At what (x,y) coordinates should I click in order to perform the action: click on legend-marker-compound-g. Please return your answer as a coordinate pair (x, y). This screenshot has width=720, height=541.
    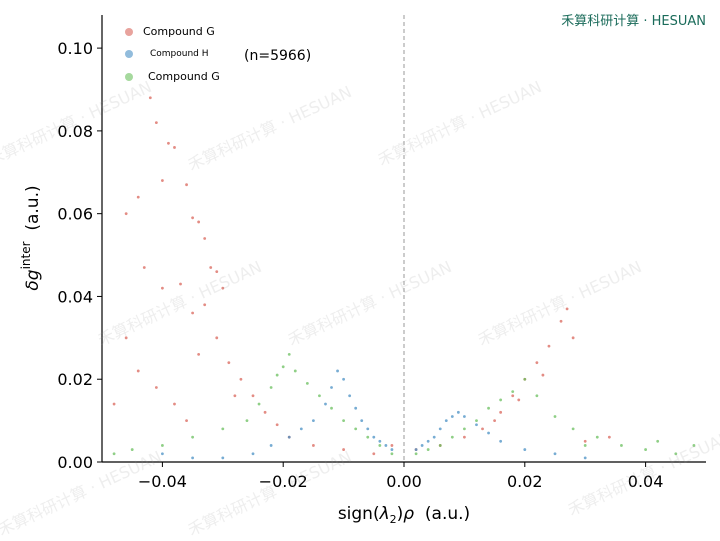
    Looking at the image, I should click on (129, 32).